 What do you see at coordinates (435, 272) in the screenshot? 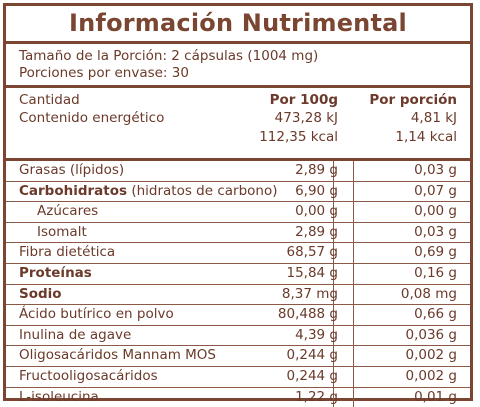
I see `value-per-serving: 0,16 g` at bounding box center [435, 272].